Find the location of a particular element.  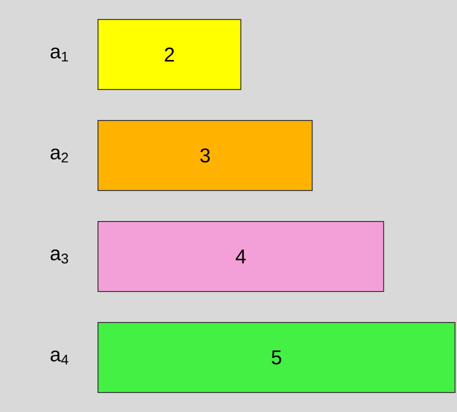

y-tick-label: a$_{2}$ is located at coordinates (59, 155).